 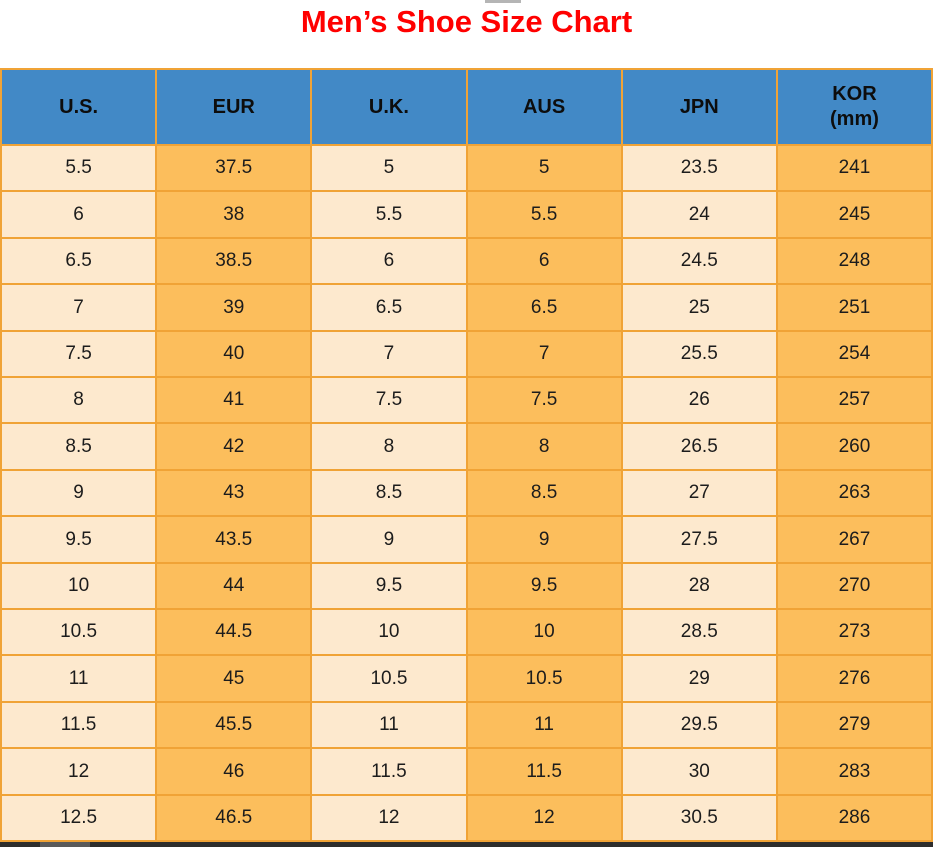 What do you see at coordinates (233, 725) in the screenshot?
I see `table-cell: 45.5` at bounding box center [233, 725].